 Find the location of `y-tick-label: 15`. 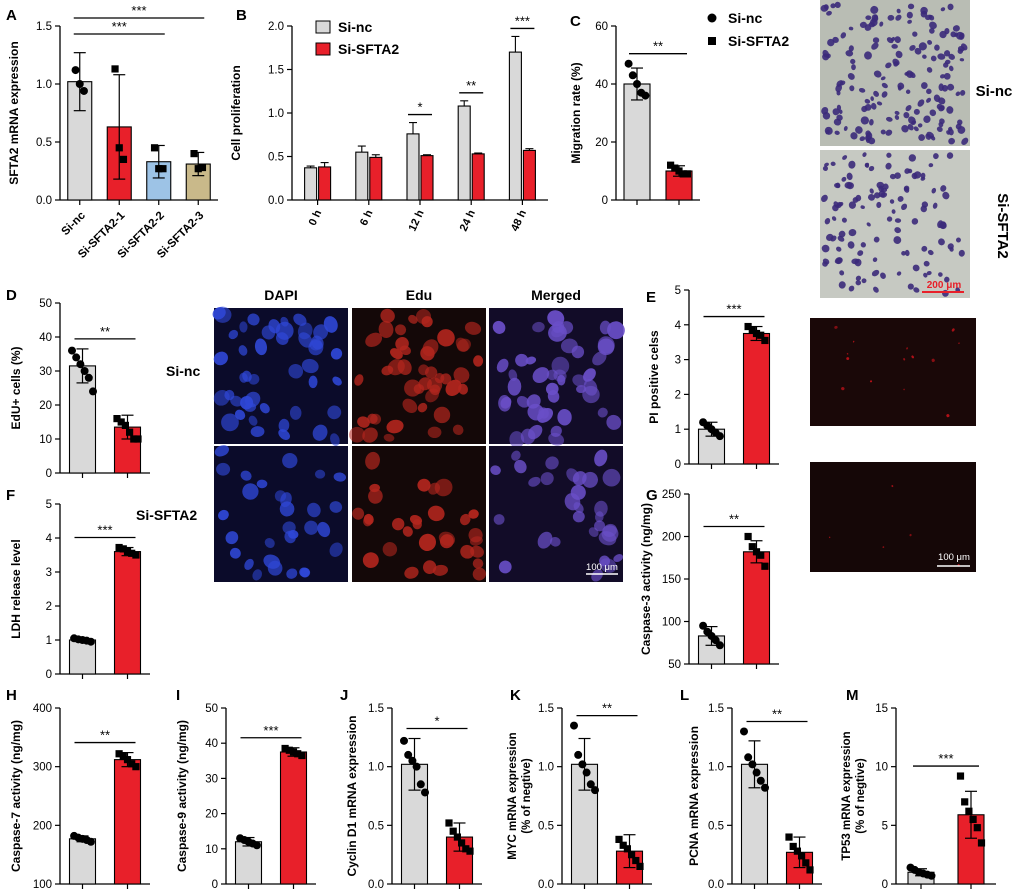

y-tick-label: 15 is located at coordinates (881, 709).